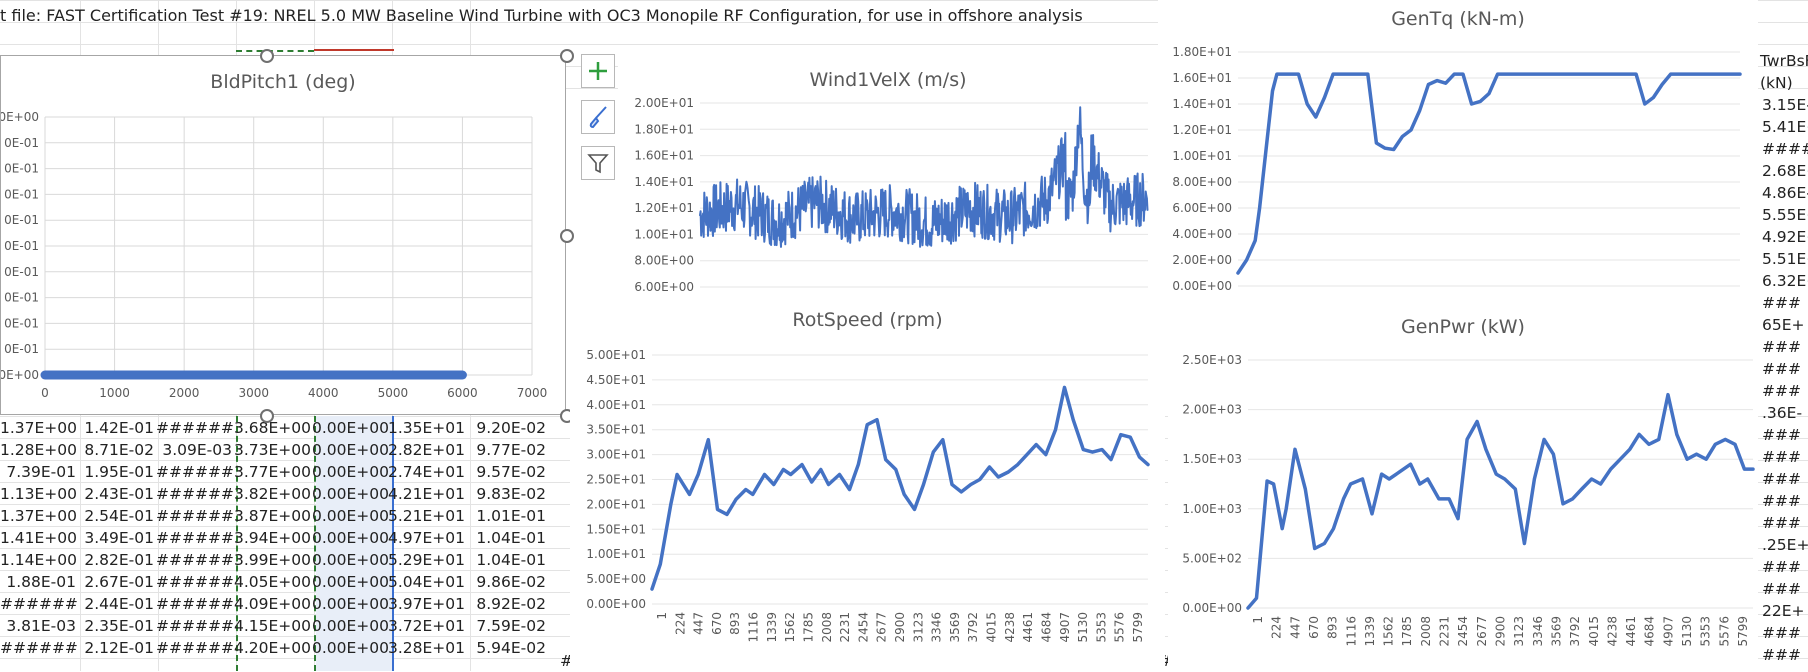 The image size is (1808, 672). Describe the element at coordinates (273, 604) in the screenshot. I see `cell: 4.09E+00` at that location.